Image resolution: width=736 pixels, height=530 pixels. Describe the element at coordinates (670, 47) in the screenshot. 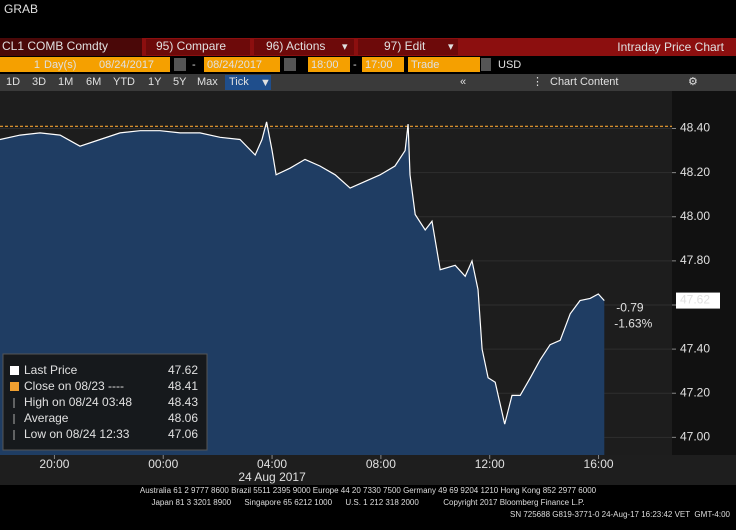

I see `panel-title: Intraday Price Chart` at that location.